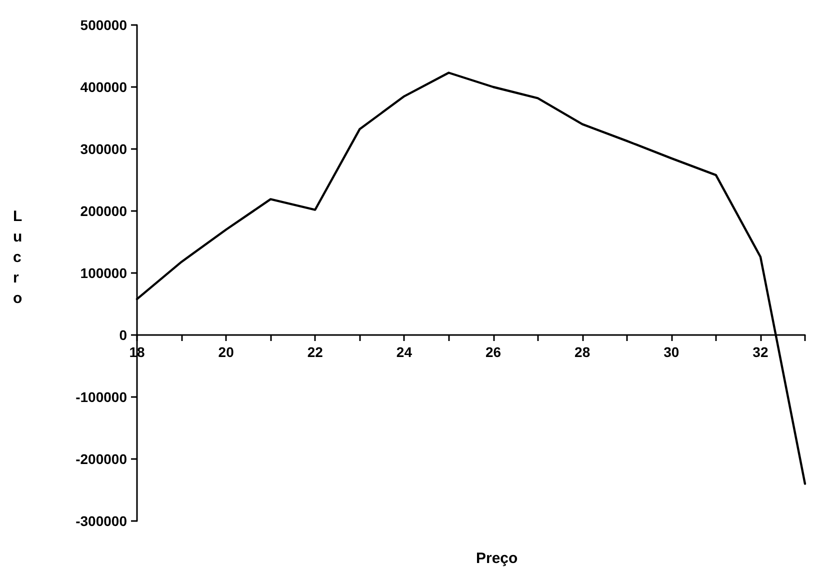  I want to click on y-tick-label: -300000, so click(102, 521).